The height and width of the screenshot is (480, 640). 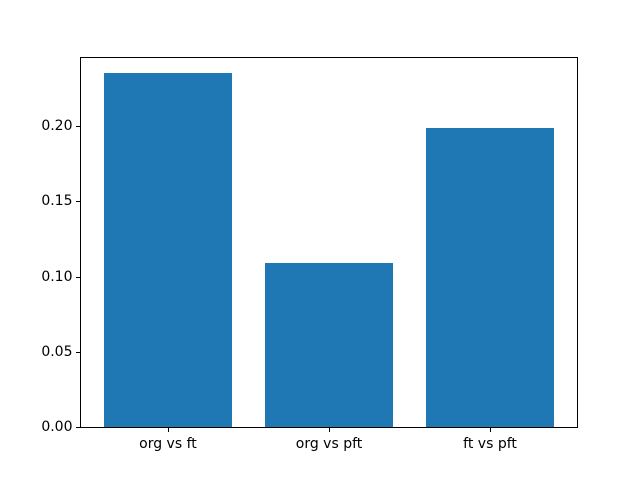 What do you see at coordinates (490, 277) in the screenshot?
I see `bar-ft-vs-pft` at bounding box center [490, 277].